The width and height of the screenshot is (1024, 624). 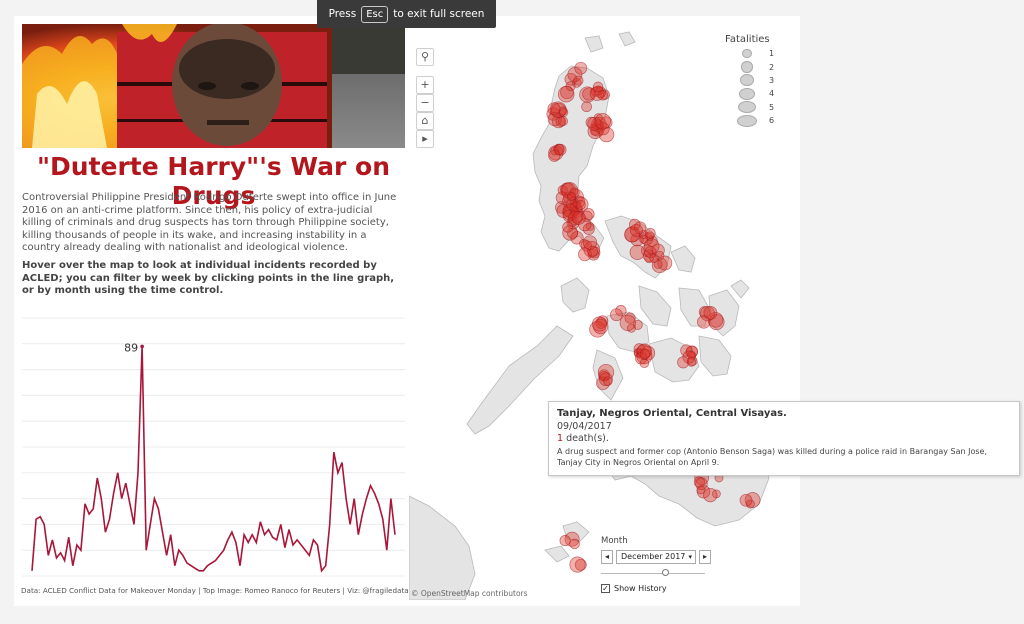 I want to click on map-search-button: ⚲, so click(x=425, y=57).